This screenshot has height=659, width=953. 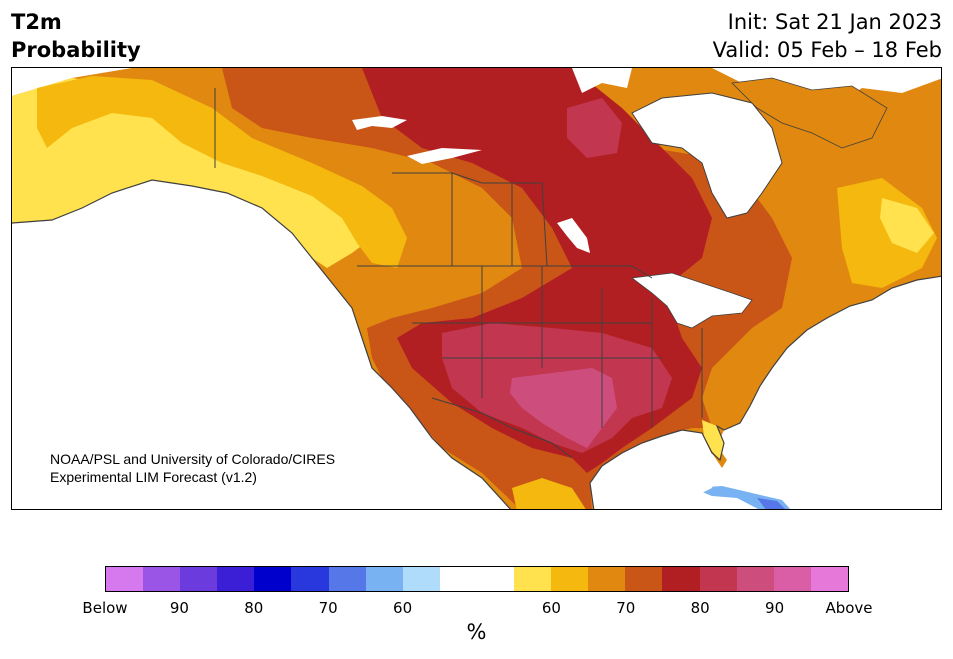 What do you see at coordinates (153, 477) in the screenshot?
I see `credit-line2: Experimental LIM Forecast (v1.2)` at bounding box center [153, 477].